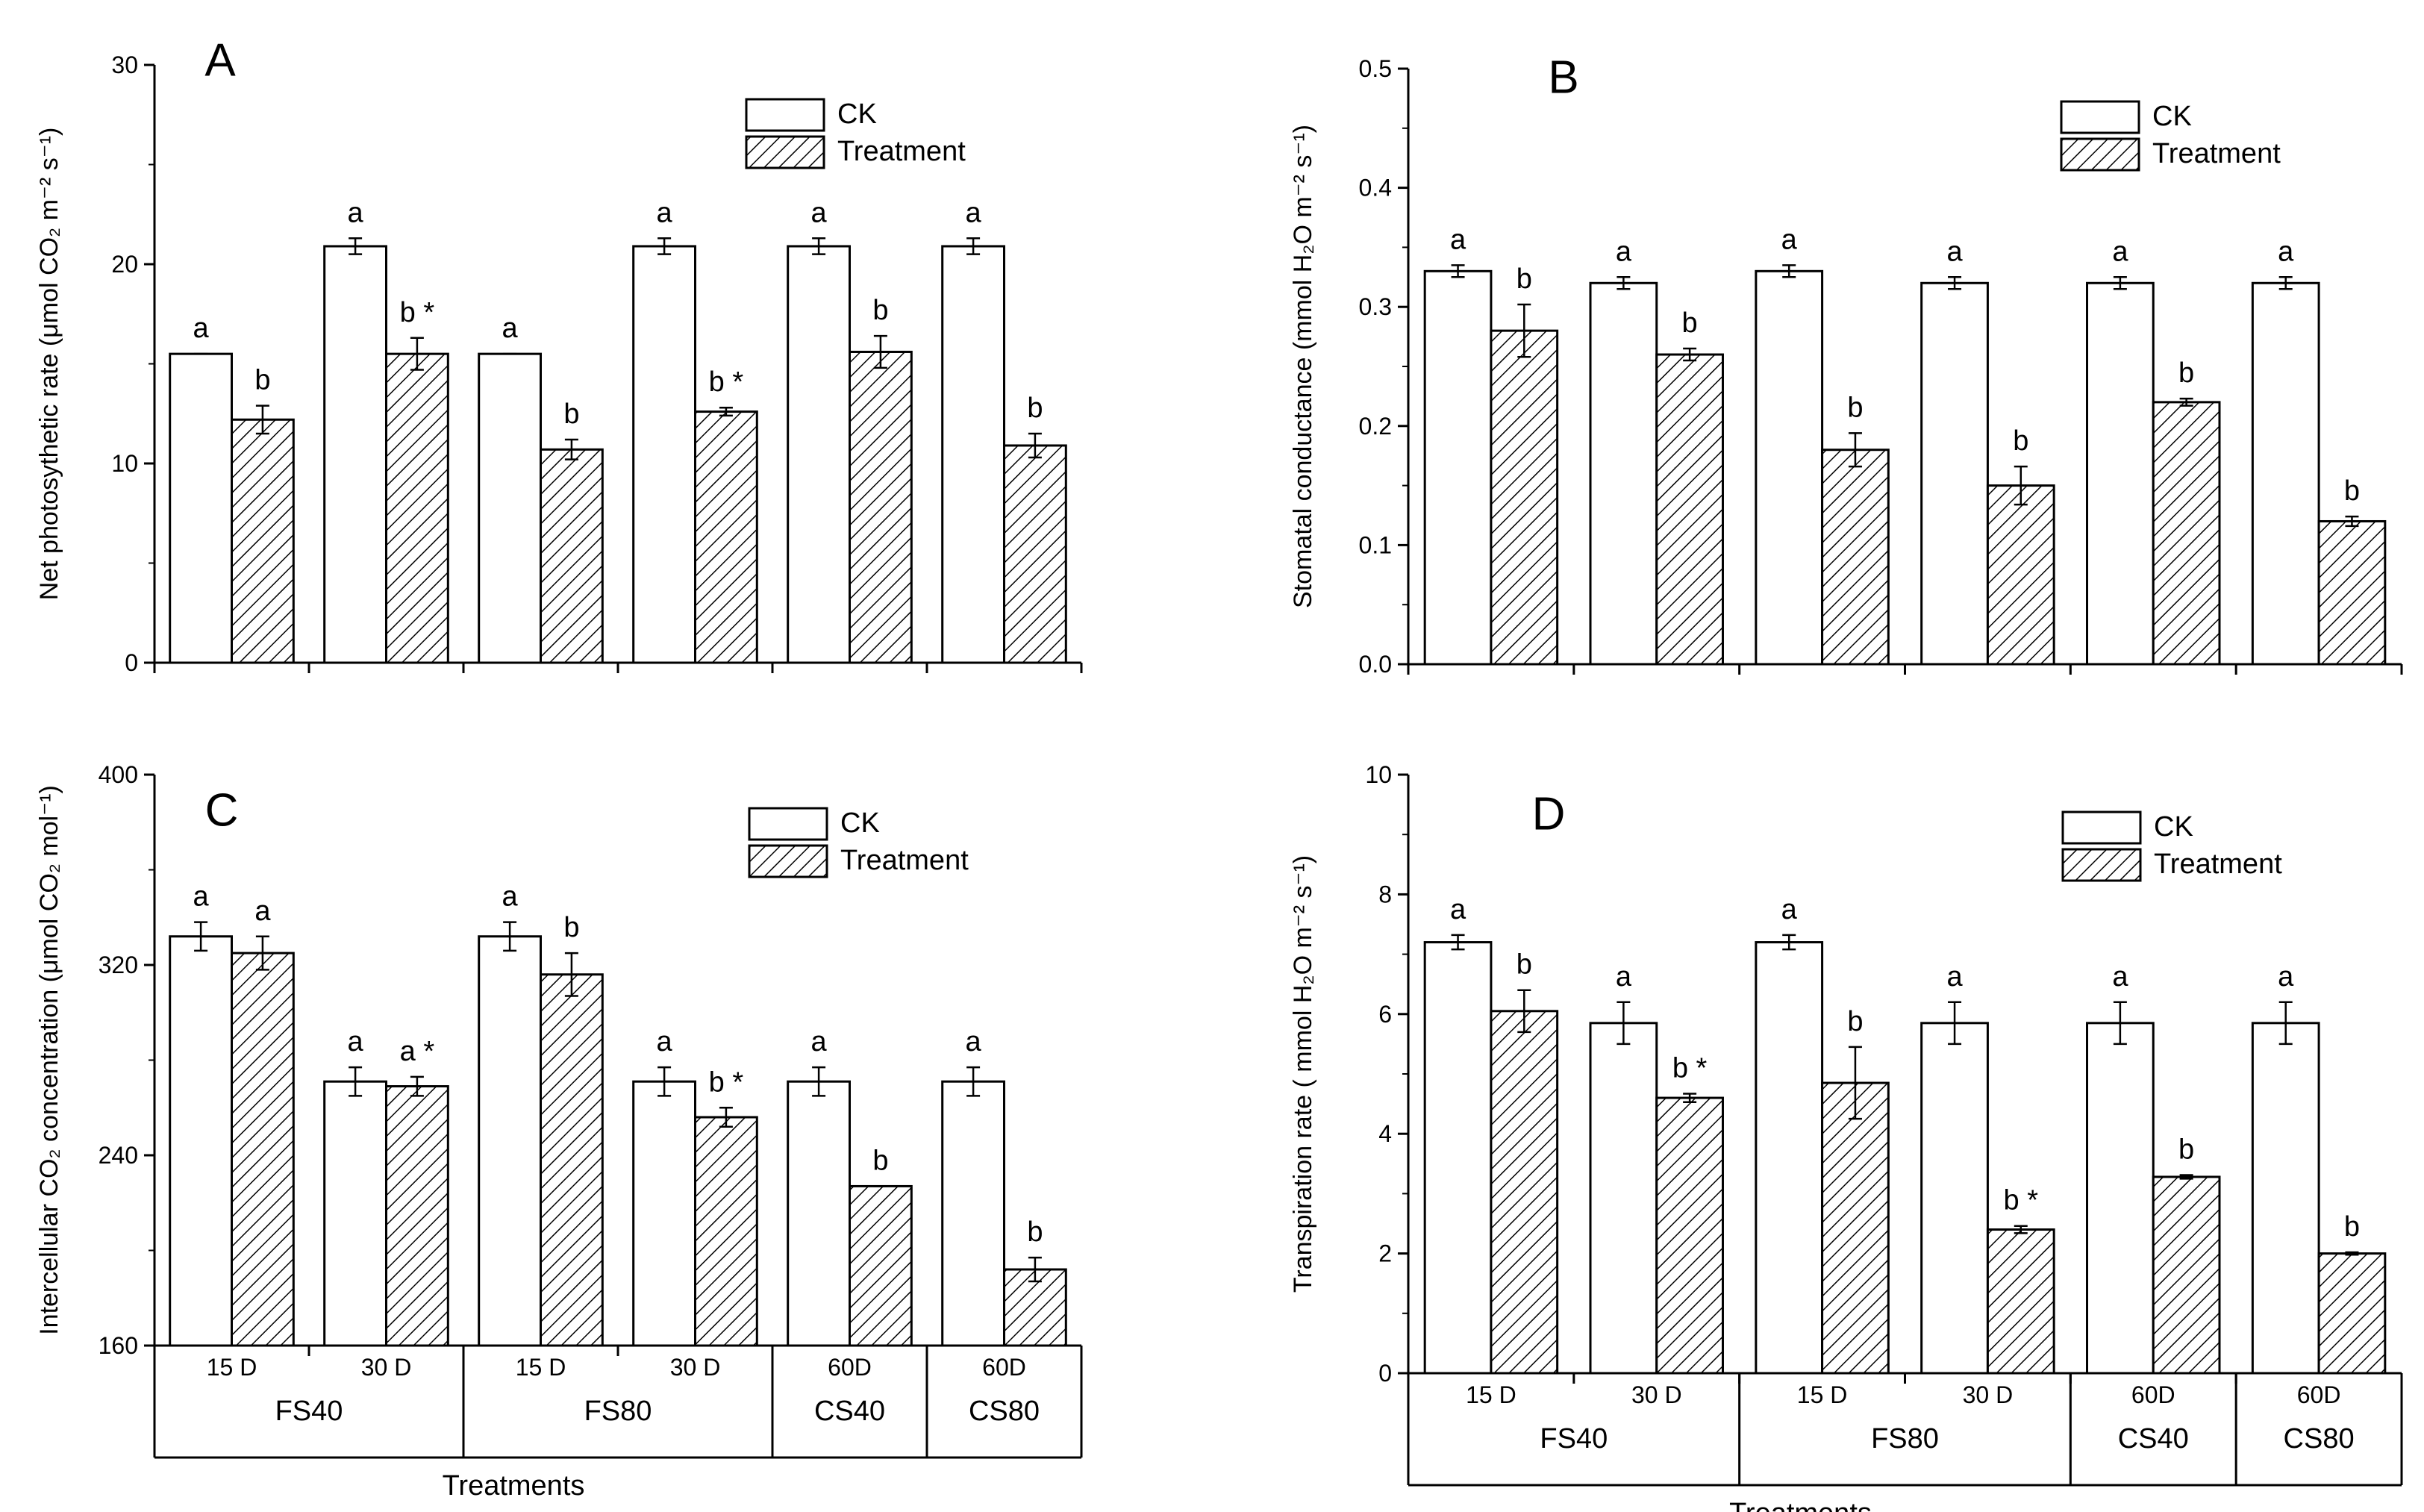  What do you see at coordinates (118, 1345) in the screenshot?
I see `y-tick-label: 160` at bounding box center [118, 1345].